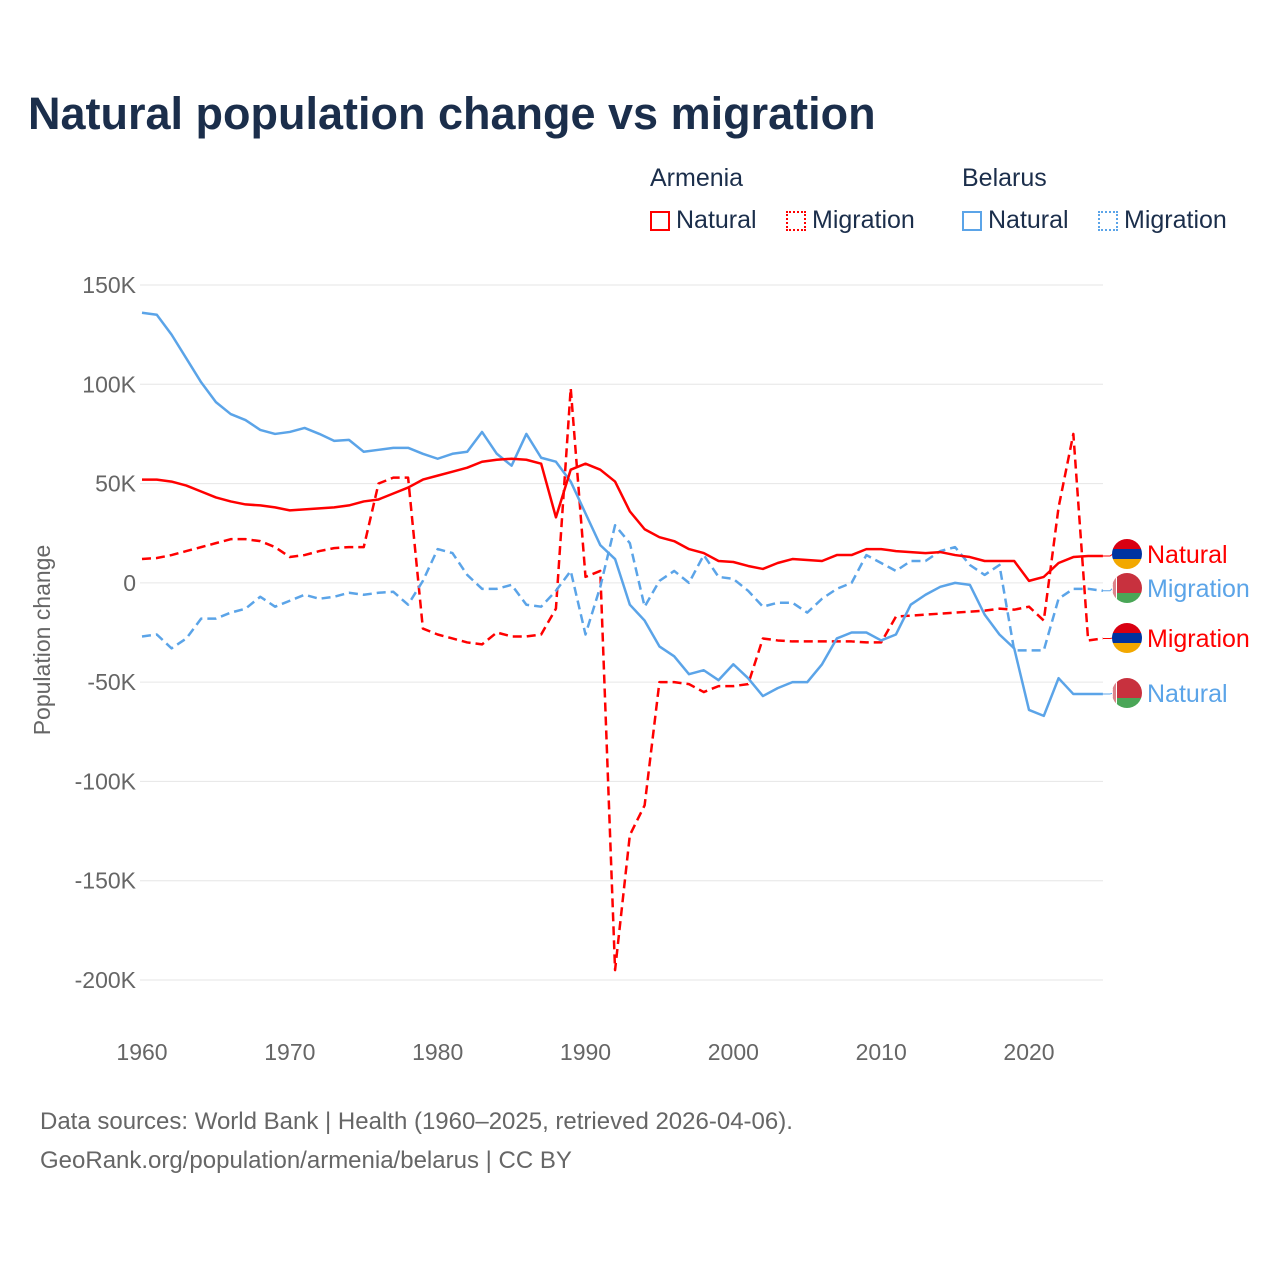 This screenshot has height=1280, width=1280. What do you see at coordinates (109, 285) in the screenshot?
I see `y-tick-label: 150K` at bounding box center [109, 285].